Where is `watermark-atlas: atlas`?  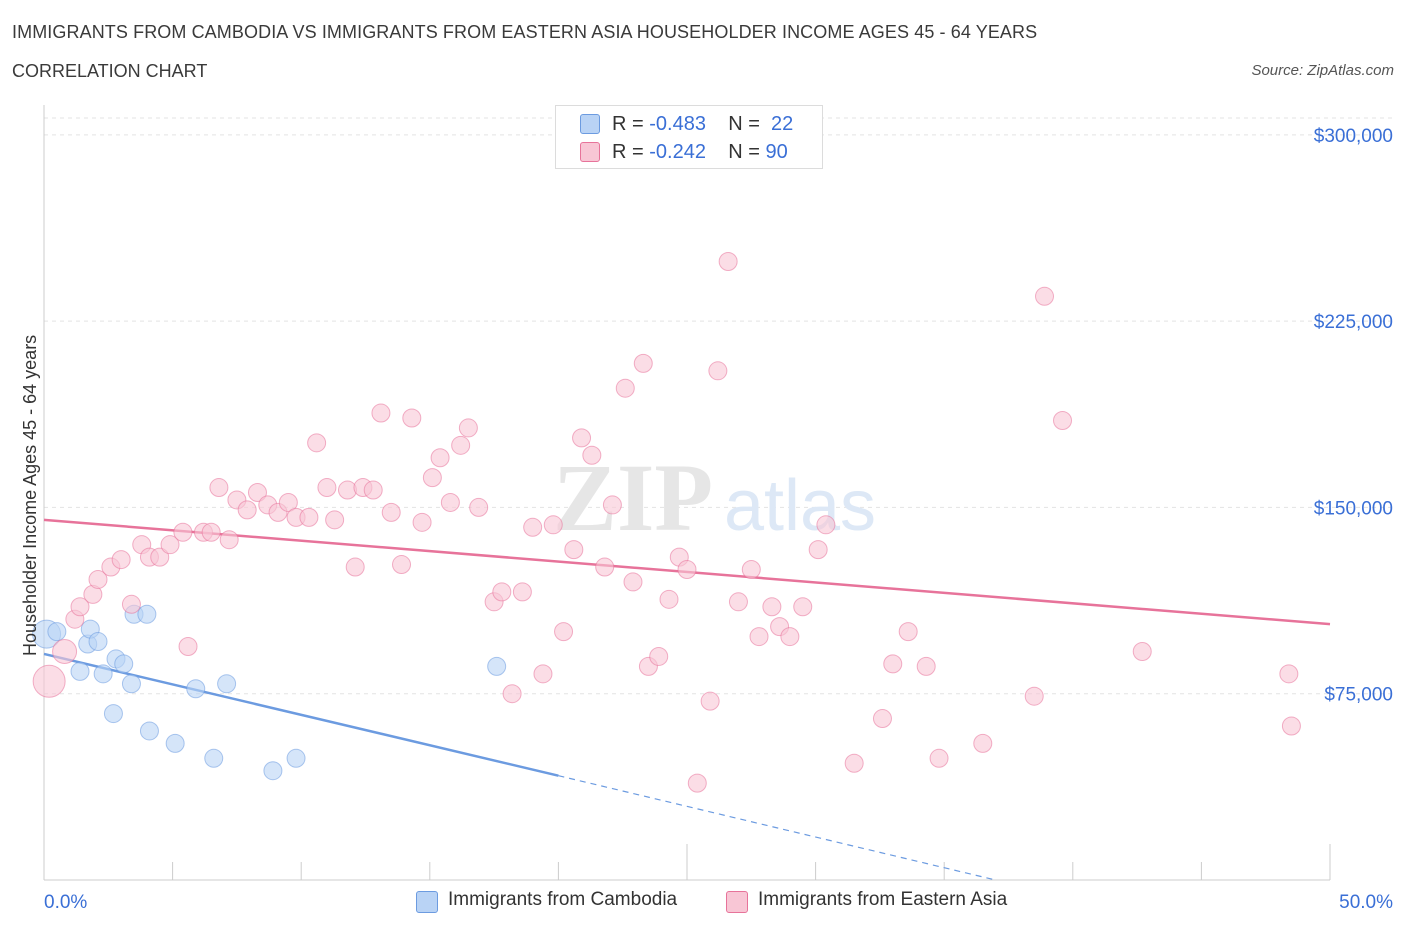 watermark-atlas: atlas is located at coordinates (800, 506).